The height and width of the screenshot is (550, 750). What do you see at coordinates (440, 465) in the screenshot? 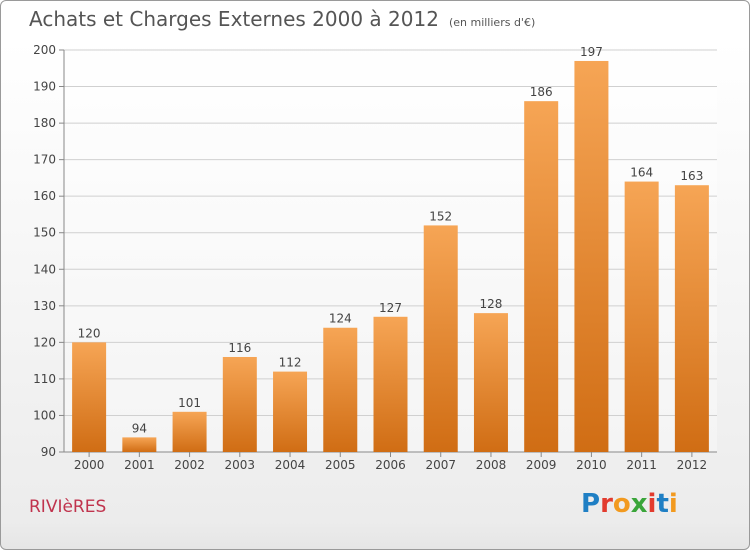
I see `x-tick-label: 2007` at bounding box center [440, 465].